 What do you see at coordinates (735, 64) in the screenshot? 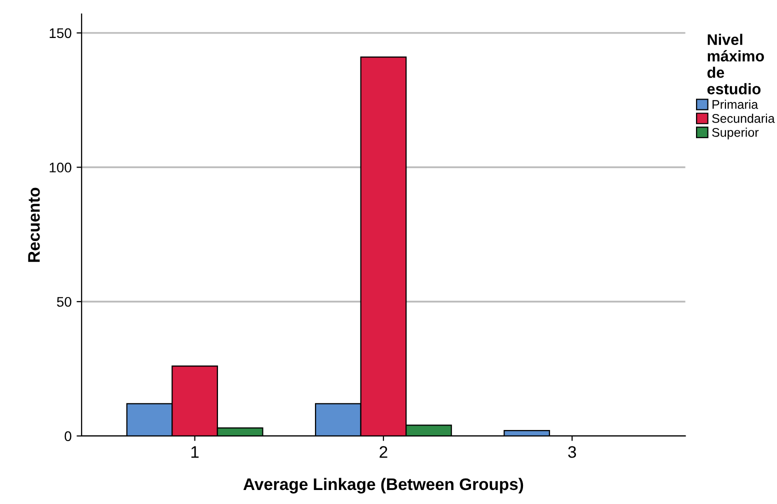
I see `legend-title: Nivel máximo de estudio` at bounding box center [735, 64].